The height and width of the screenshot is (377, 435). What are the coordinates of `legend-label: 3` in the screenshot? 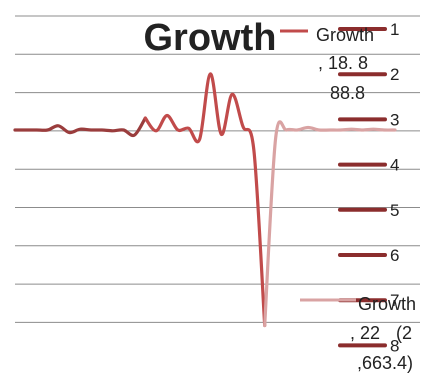 It's located at (394, 119).